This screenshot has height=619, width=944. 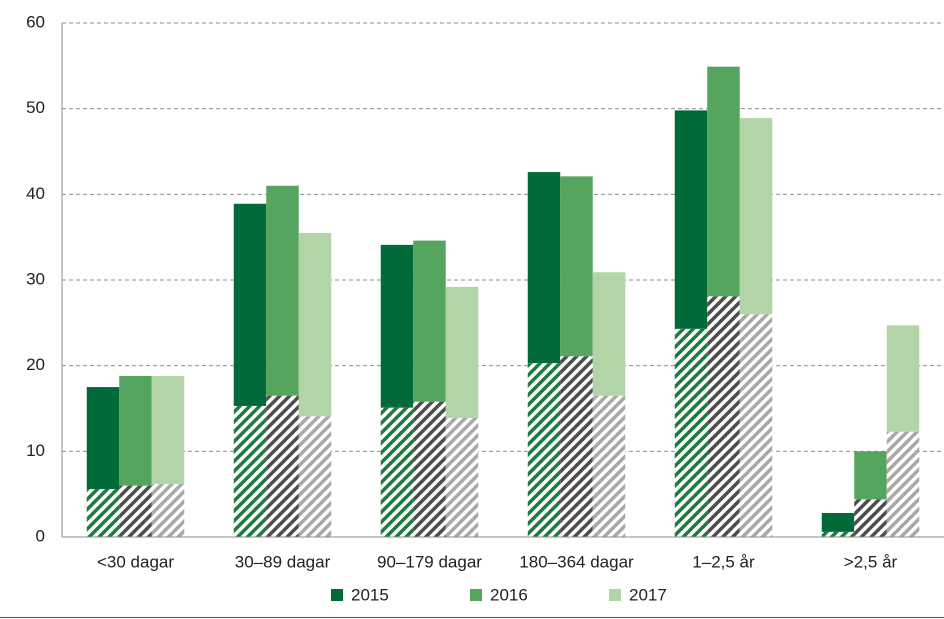 I want to click on x-tick-label: <30 dagar, so click(x=135, y=561).